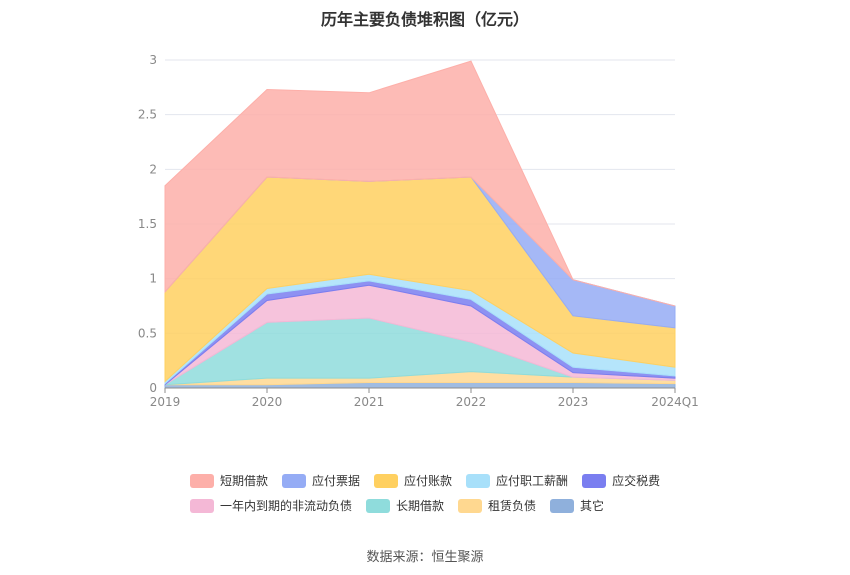  I want to click on legend-label: 应交税费, so click(636, 481).